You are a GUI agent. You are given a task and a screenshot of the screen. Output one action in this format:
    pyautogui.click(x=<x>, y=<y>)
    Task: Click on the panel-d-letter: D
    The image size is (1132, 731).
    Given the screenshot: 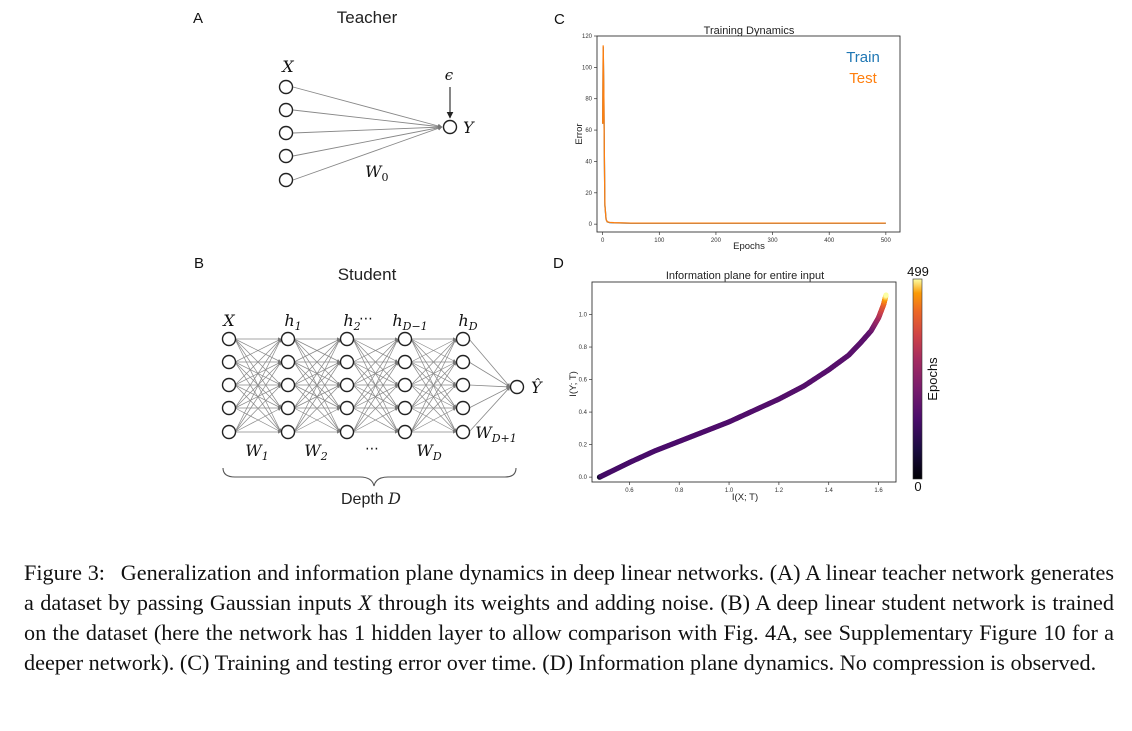 What is the action you would take?
    pyautogui.click(x=558, y=263)
    